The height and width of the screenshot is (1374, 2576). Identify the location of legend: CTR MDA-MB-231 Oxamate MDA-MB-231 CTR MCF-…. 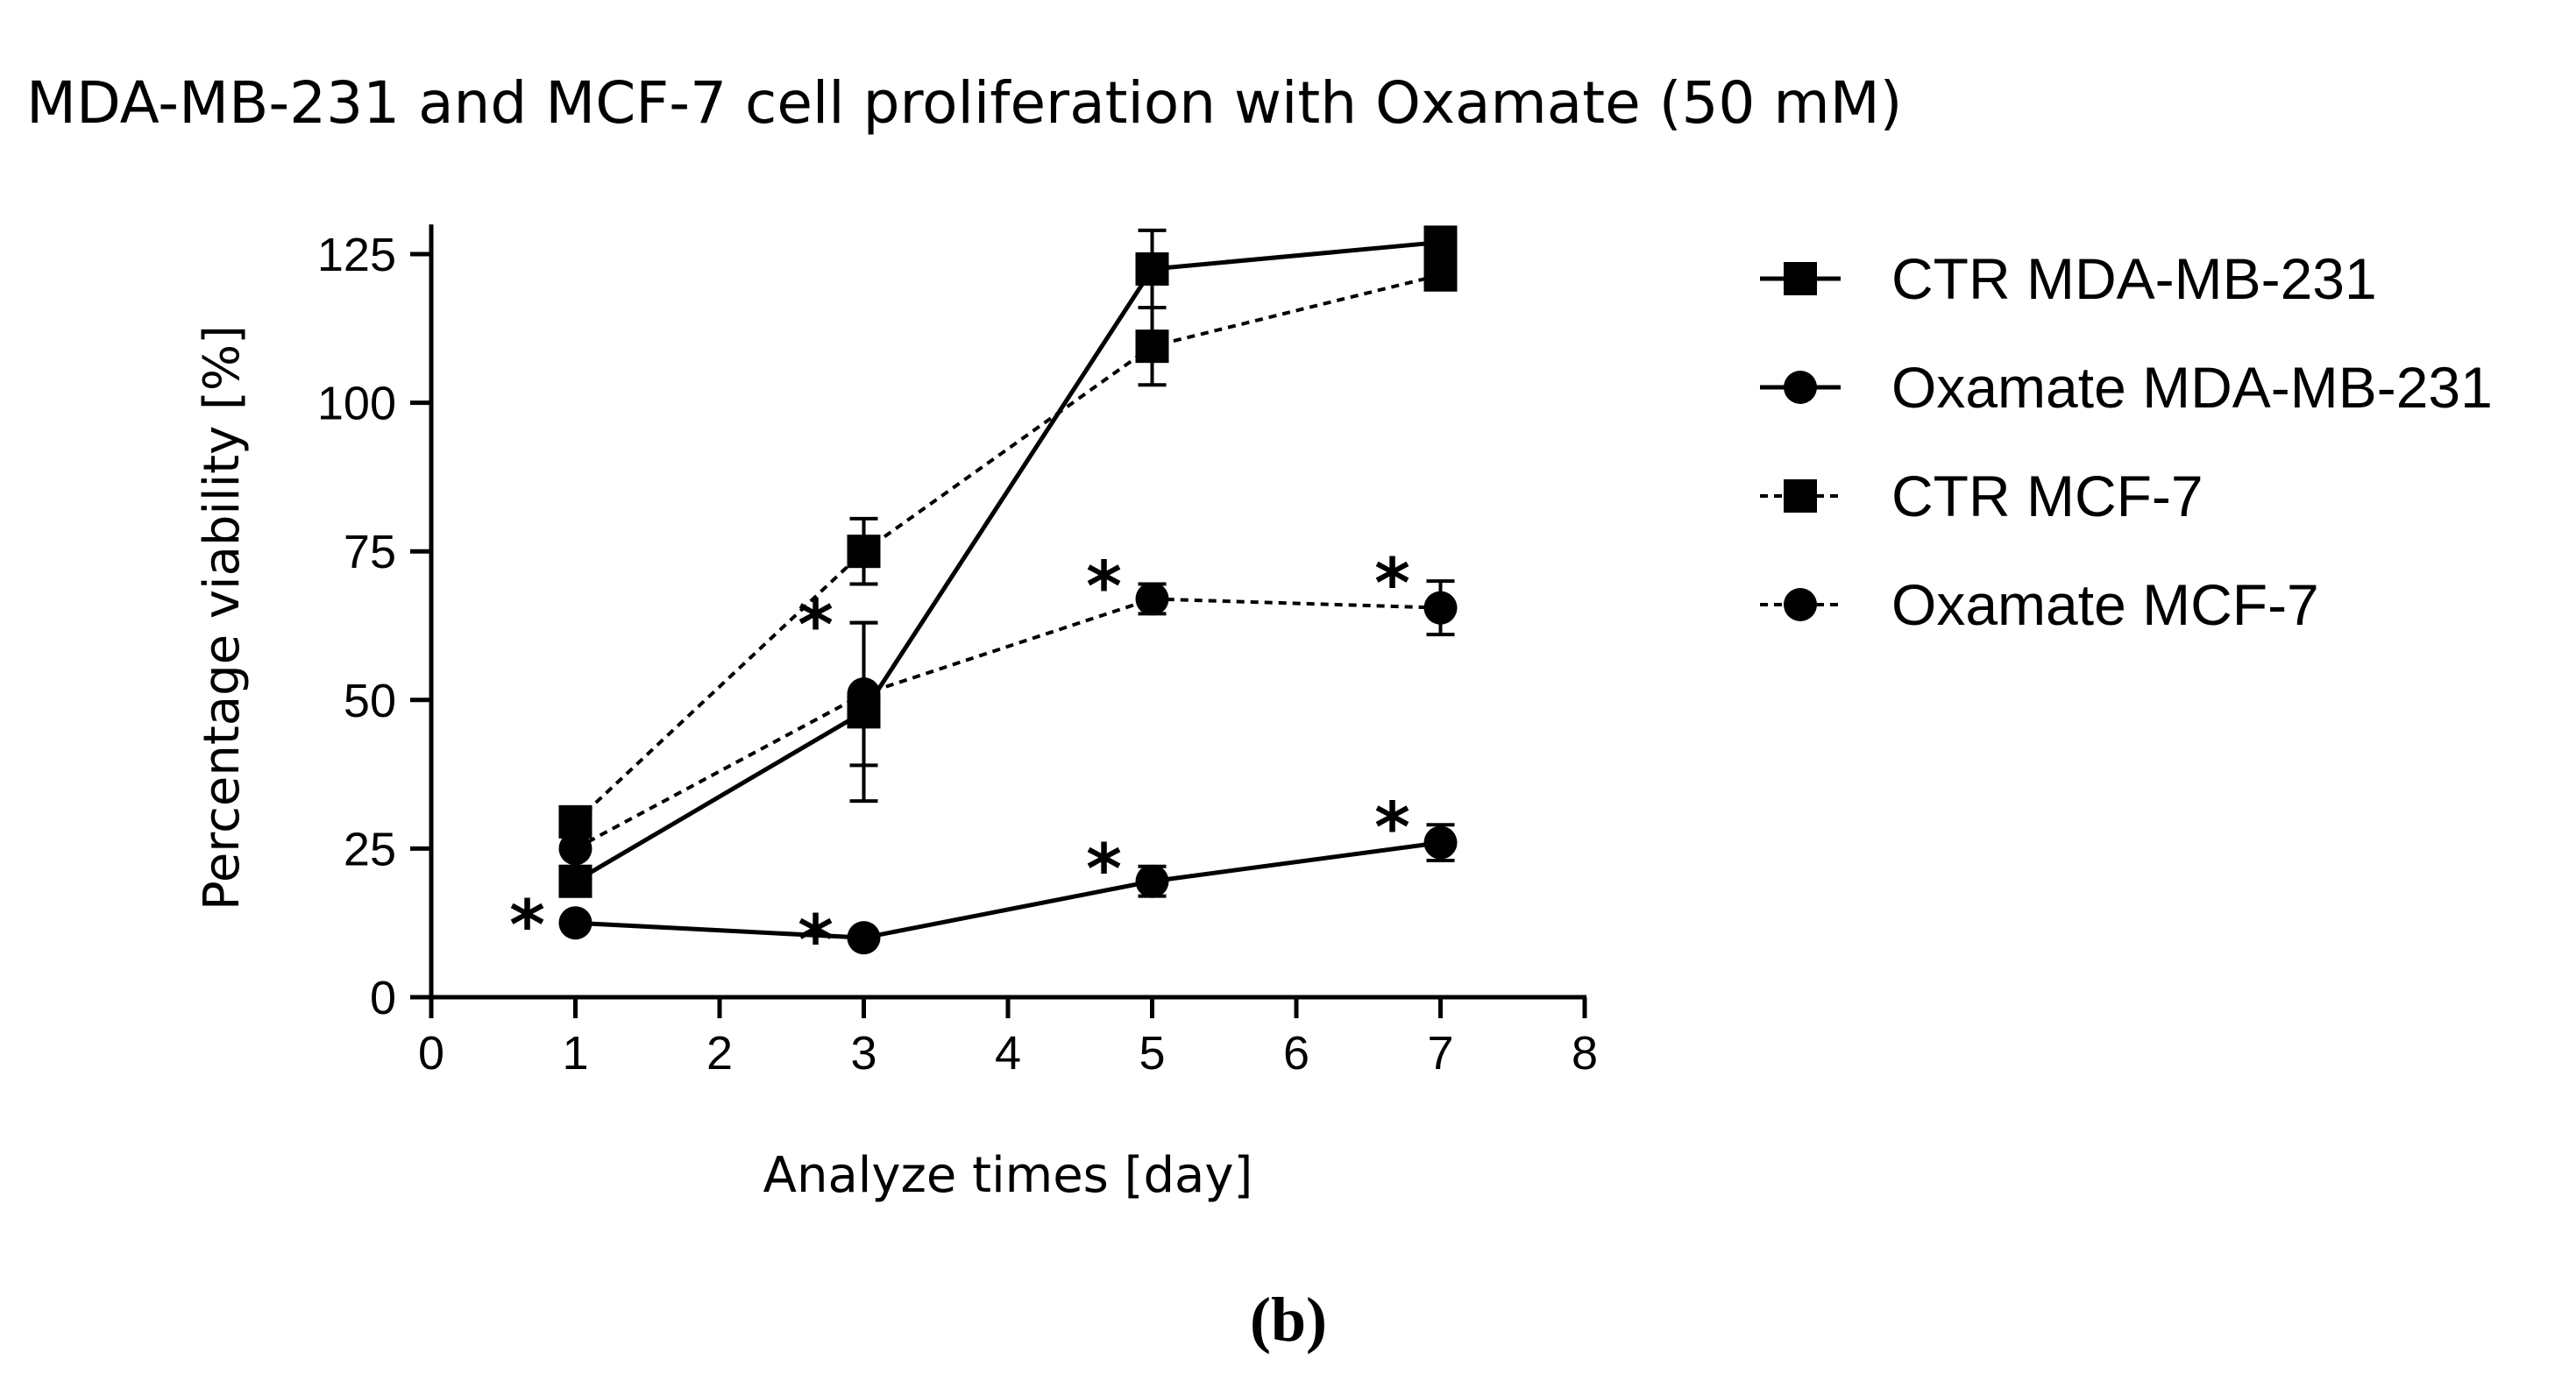
(2126, 441).